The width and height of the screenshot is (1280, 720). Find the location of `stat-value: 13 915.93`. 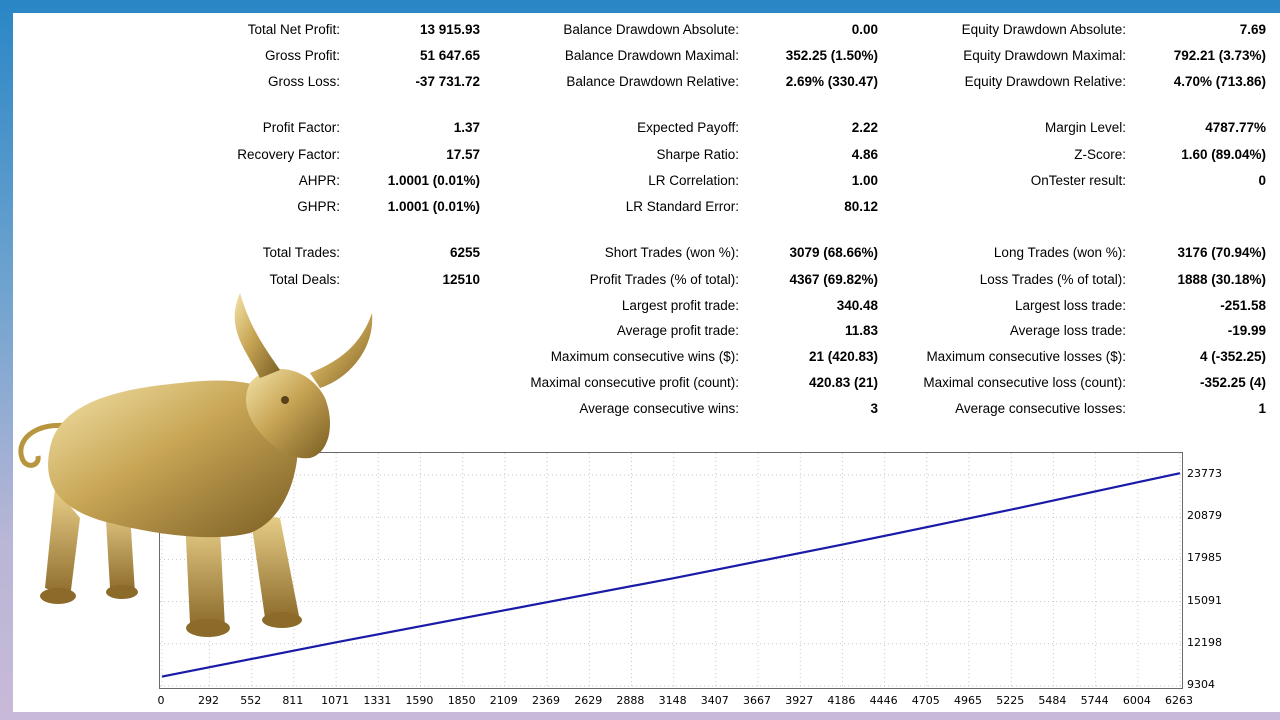

stat-value: 13 915.93 is located at coordinates (449, 29).